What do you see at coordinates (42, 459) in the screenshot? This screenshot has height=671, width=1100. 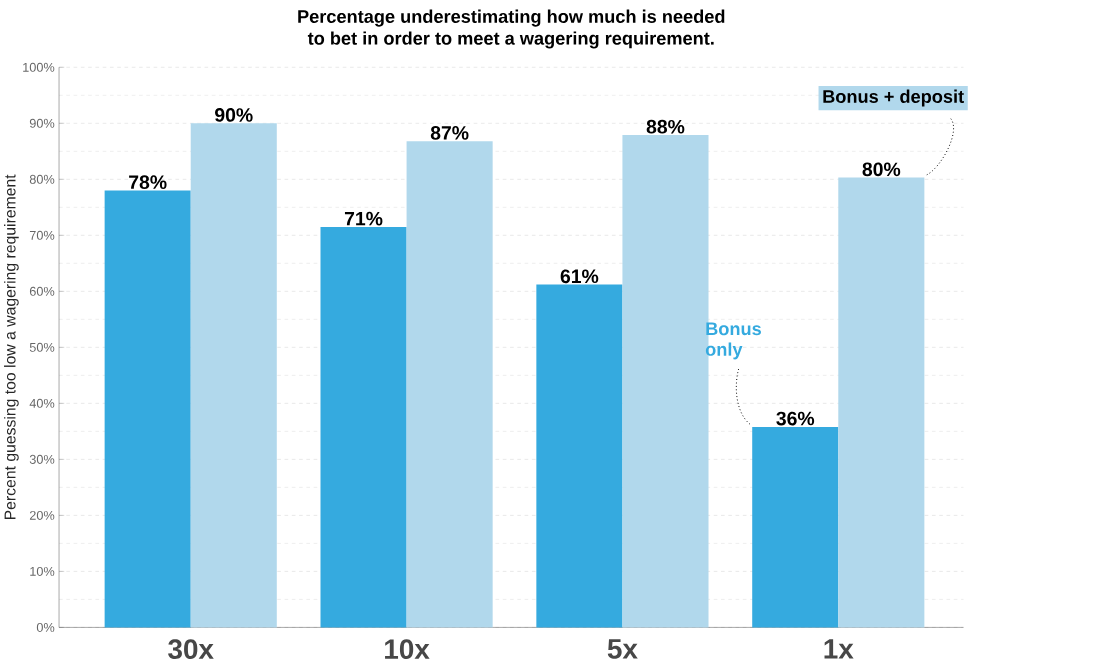 I see `y-tick-label: 30%` at bounding box center [42, 459].